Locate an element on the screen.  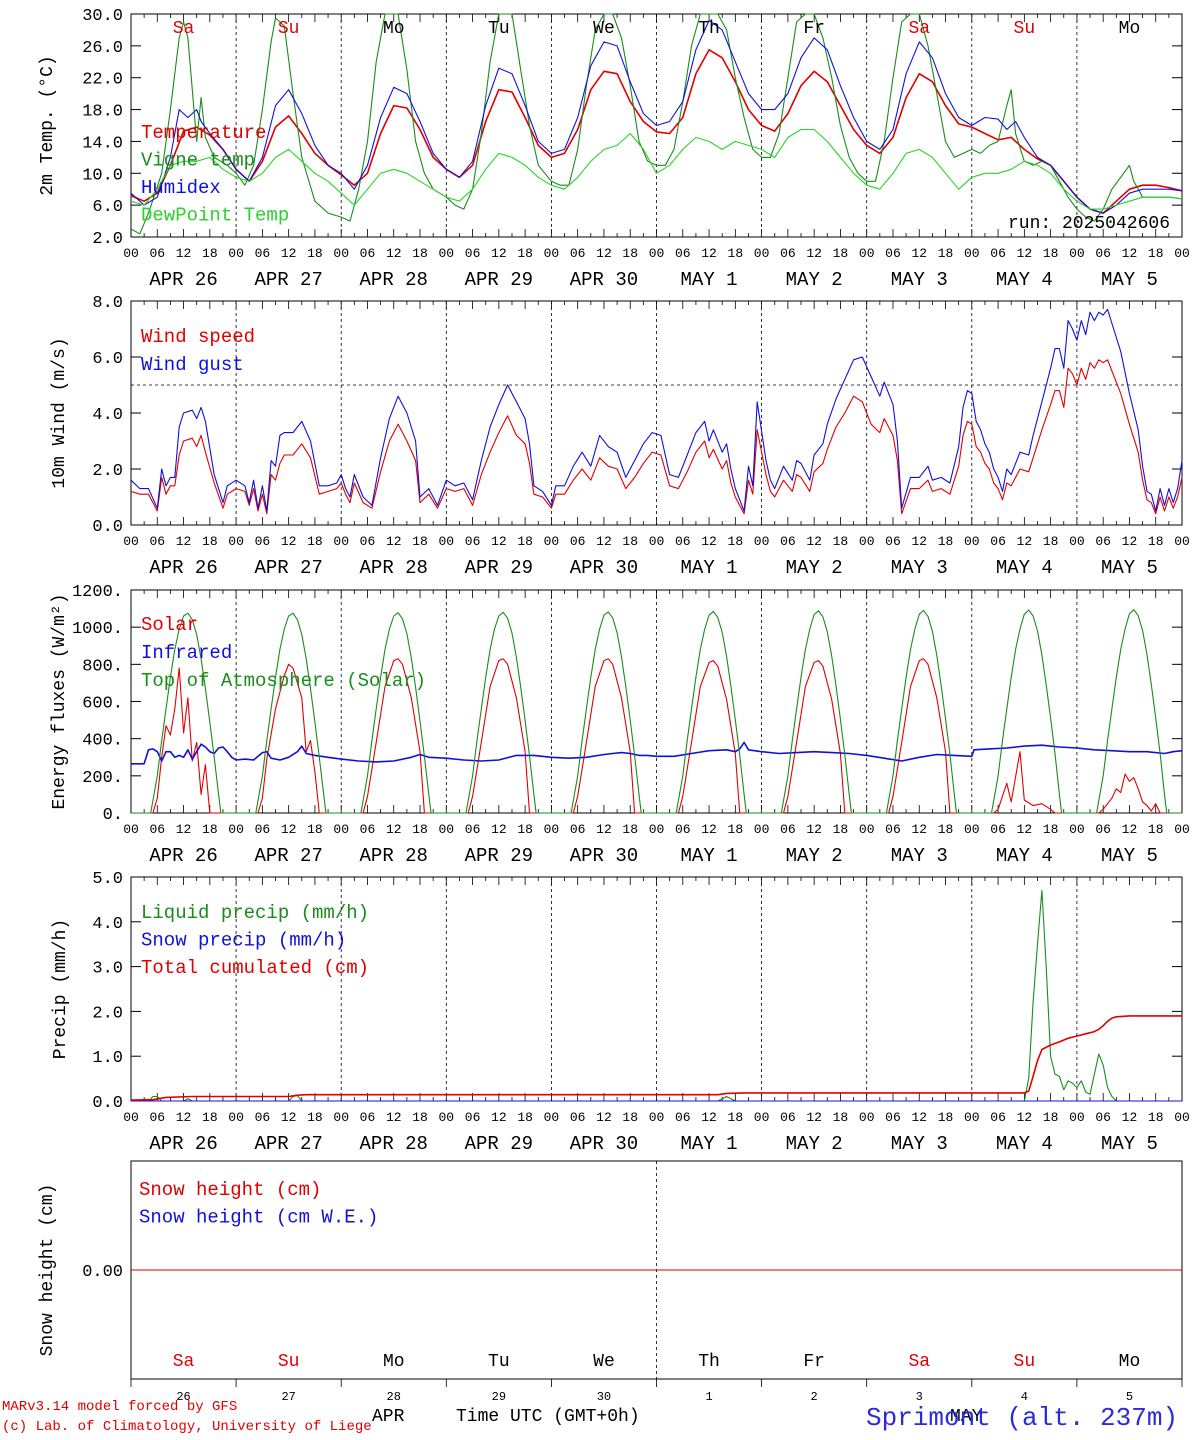
y-axis-label: 10m Wind (m/s) is located at coordinates (60, 412).